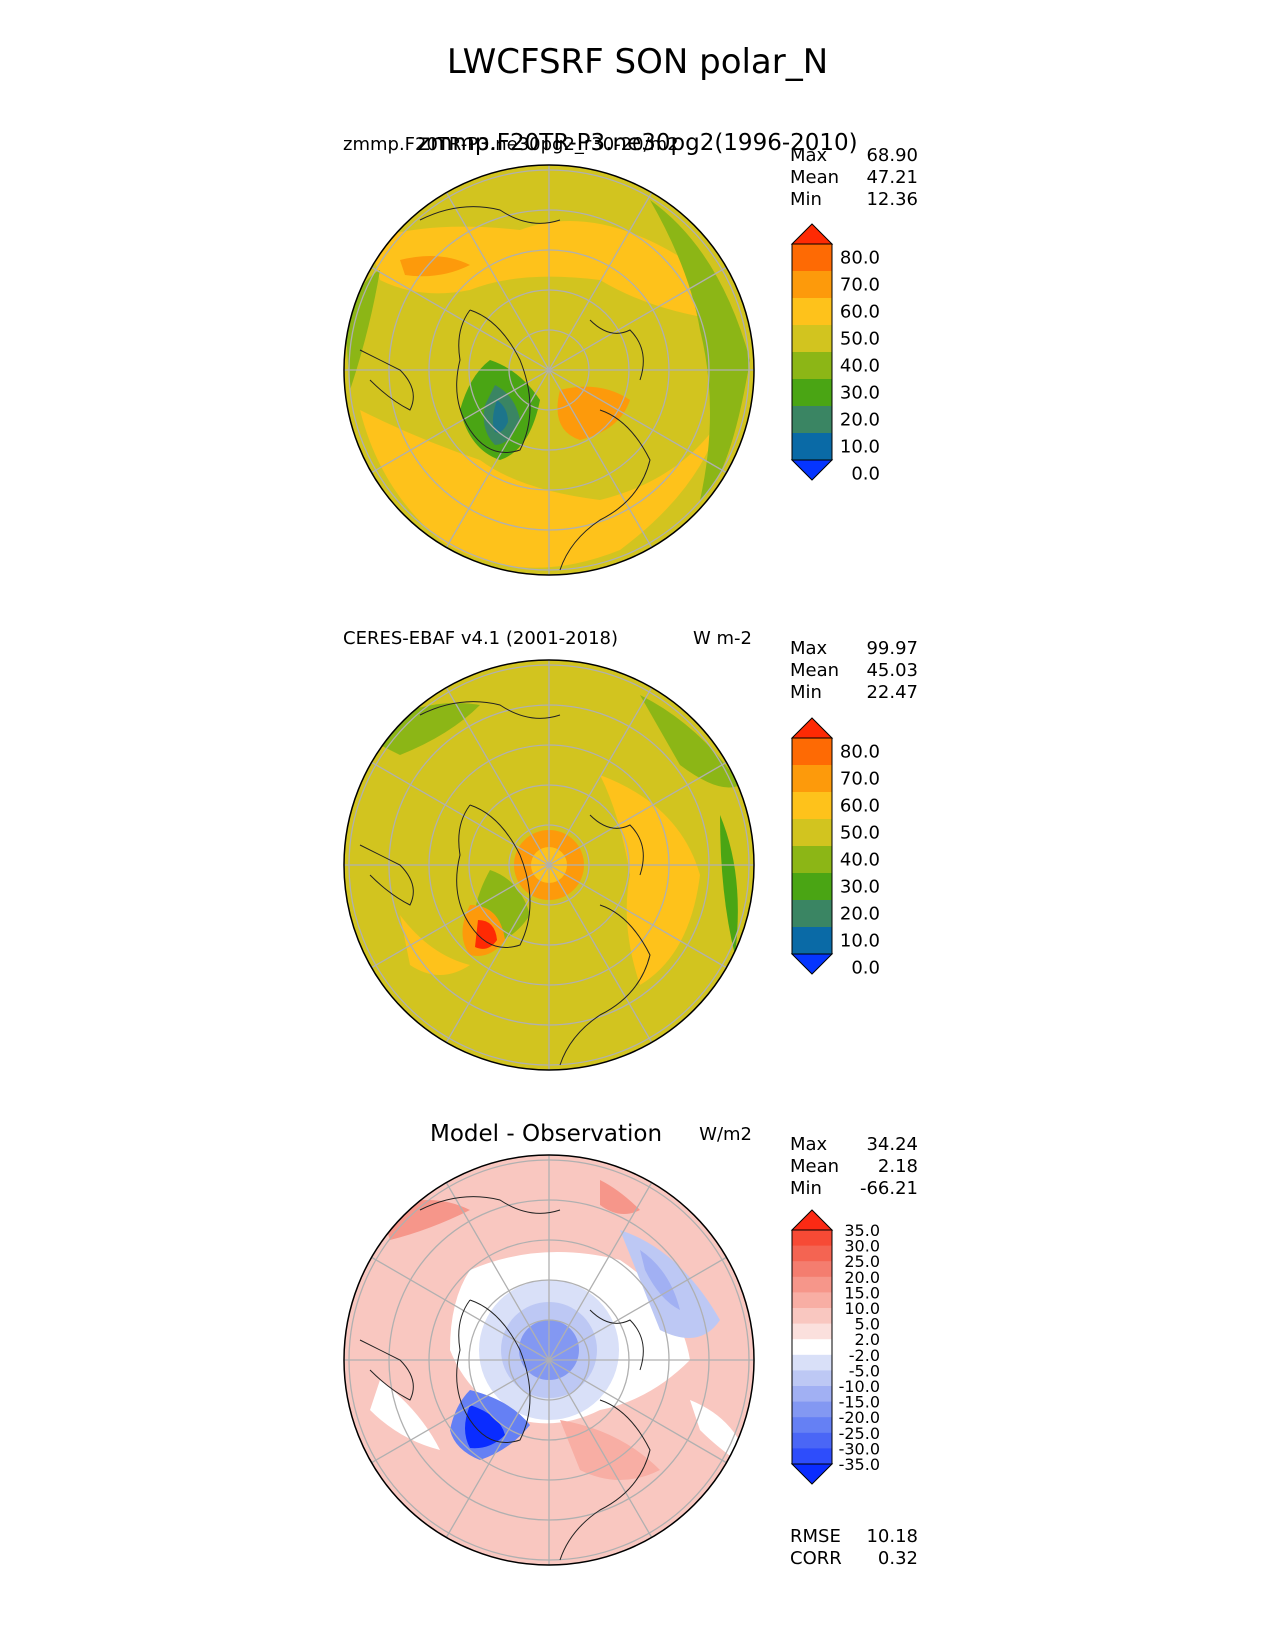  I want to click on panel-3-colorbar-outline, so click(812, 1347).